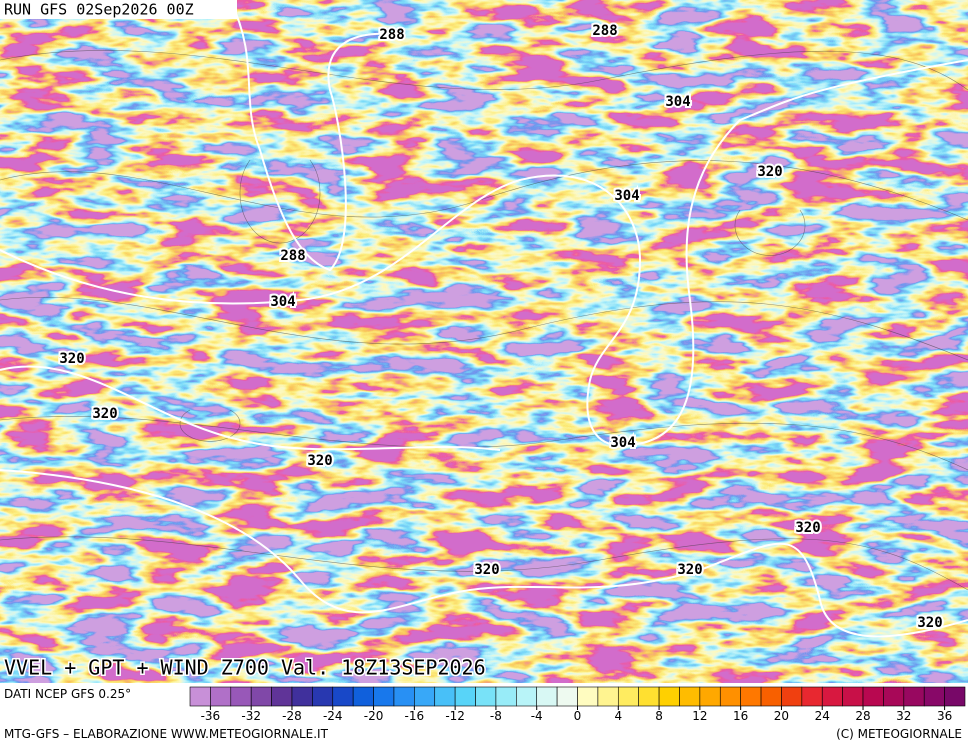 The image size is (968, 745). What do you see at coordinates (944, 716) in the screenshot?
I see `colorbar-tick-label: 36` at bounding box center [944, 716].